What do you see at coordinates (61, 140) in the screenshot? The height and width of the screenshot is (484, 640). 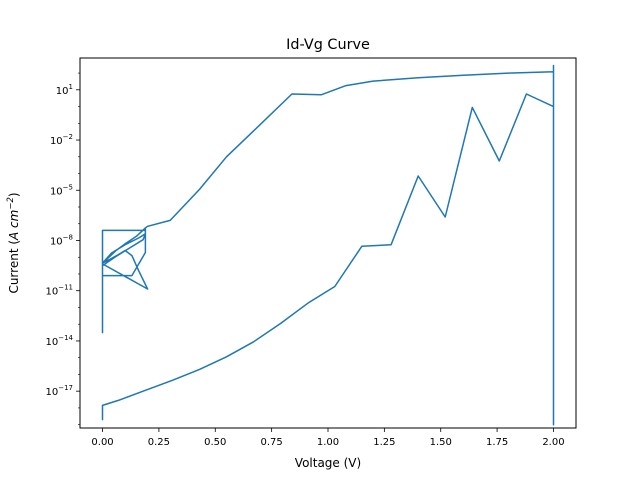 I see `y-tick-label: 10⁻²` at bounding box center [61, 140].